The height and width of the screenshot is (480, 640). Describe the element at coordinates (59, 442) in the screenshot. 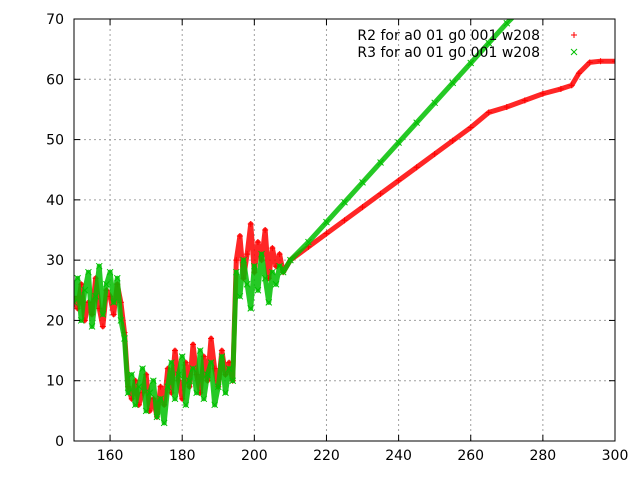

I see `y-tick-label: 0` at that location.